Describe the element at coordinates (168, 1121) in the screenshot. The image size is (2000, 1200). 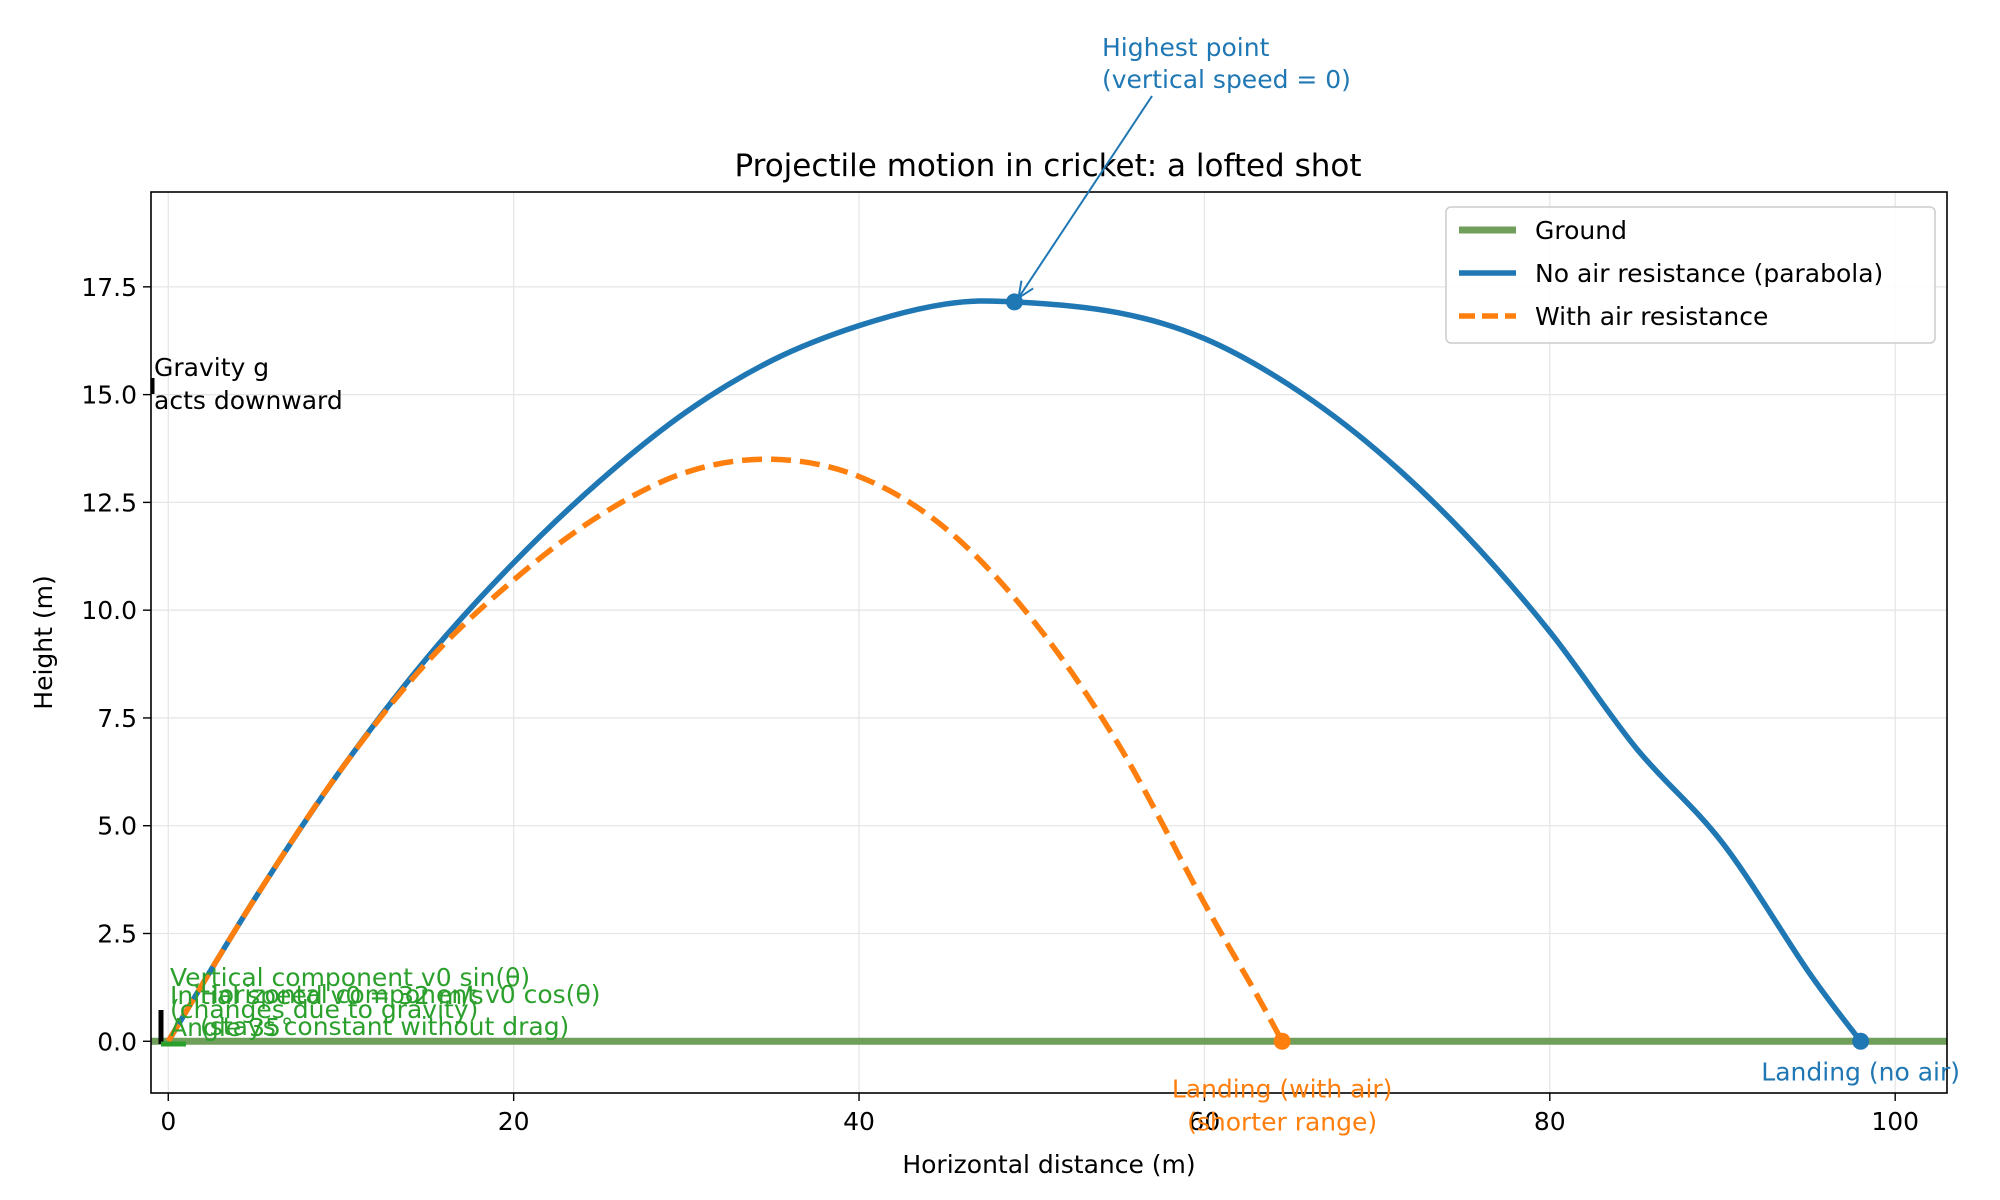
I see `x-tick-label: 0` at that location.